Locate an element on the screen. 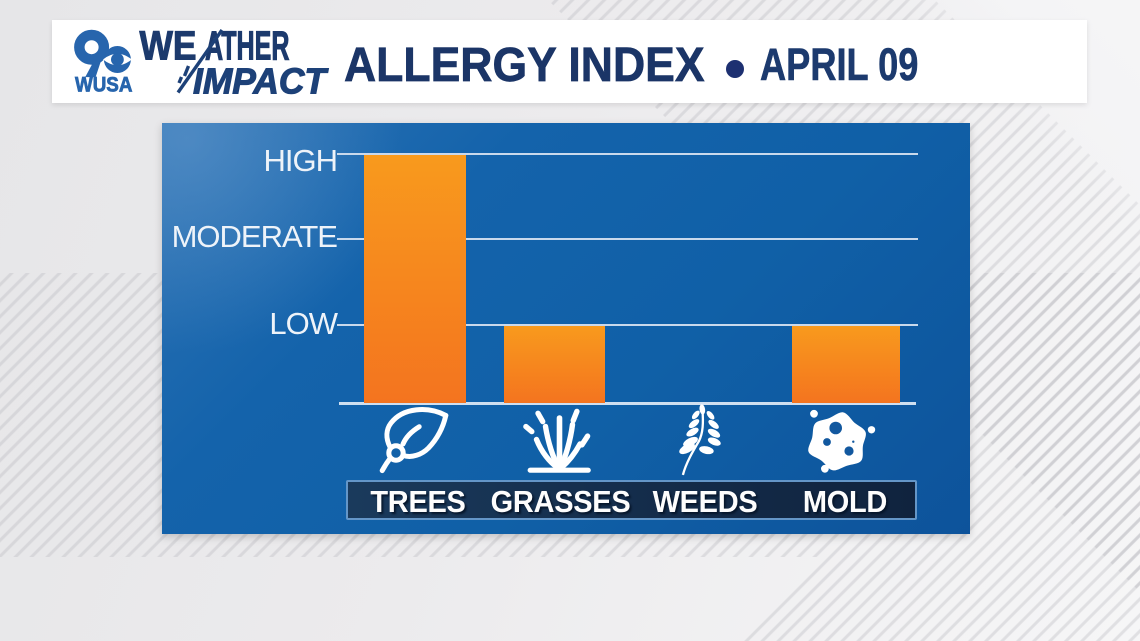 This screenshot has height=641, width=1140. svg-text: WUSA is located at coordinates (103, 85).